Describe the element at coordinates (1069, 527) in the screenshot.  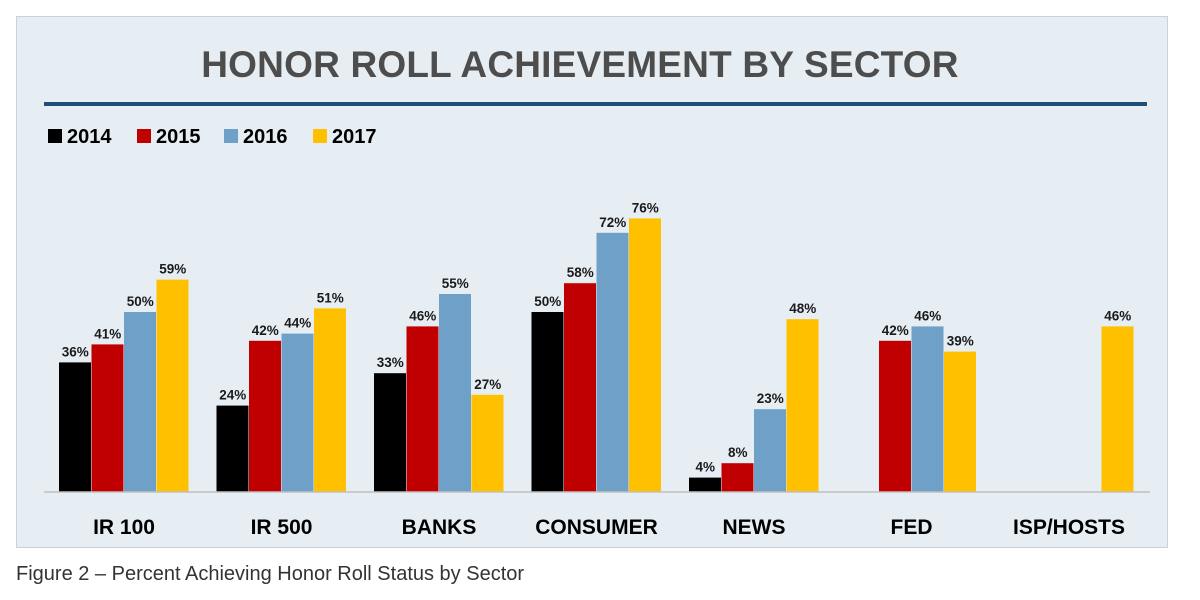
I see `x-tick-label: ISP/HOSTS` at that location.